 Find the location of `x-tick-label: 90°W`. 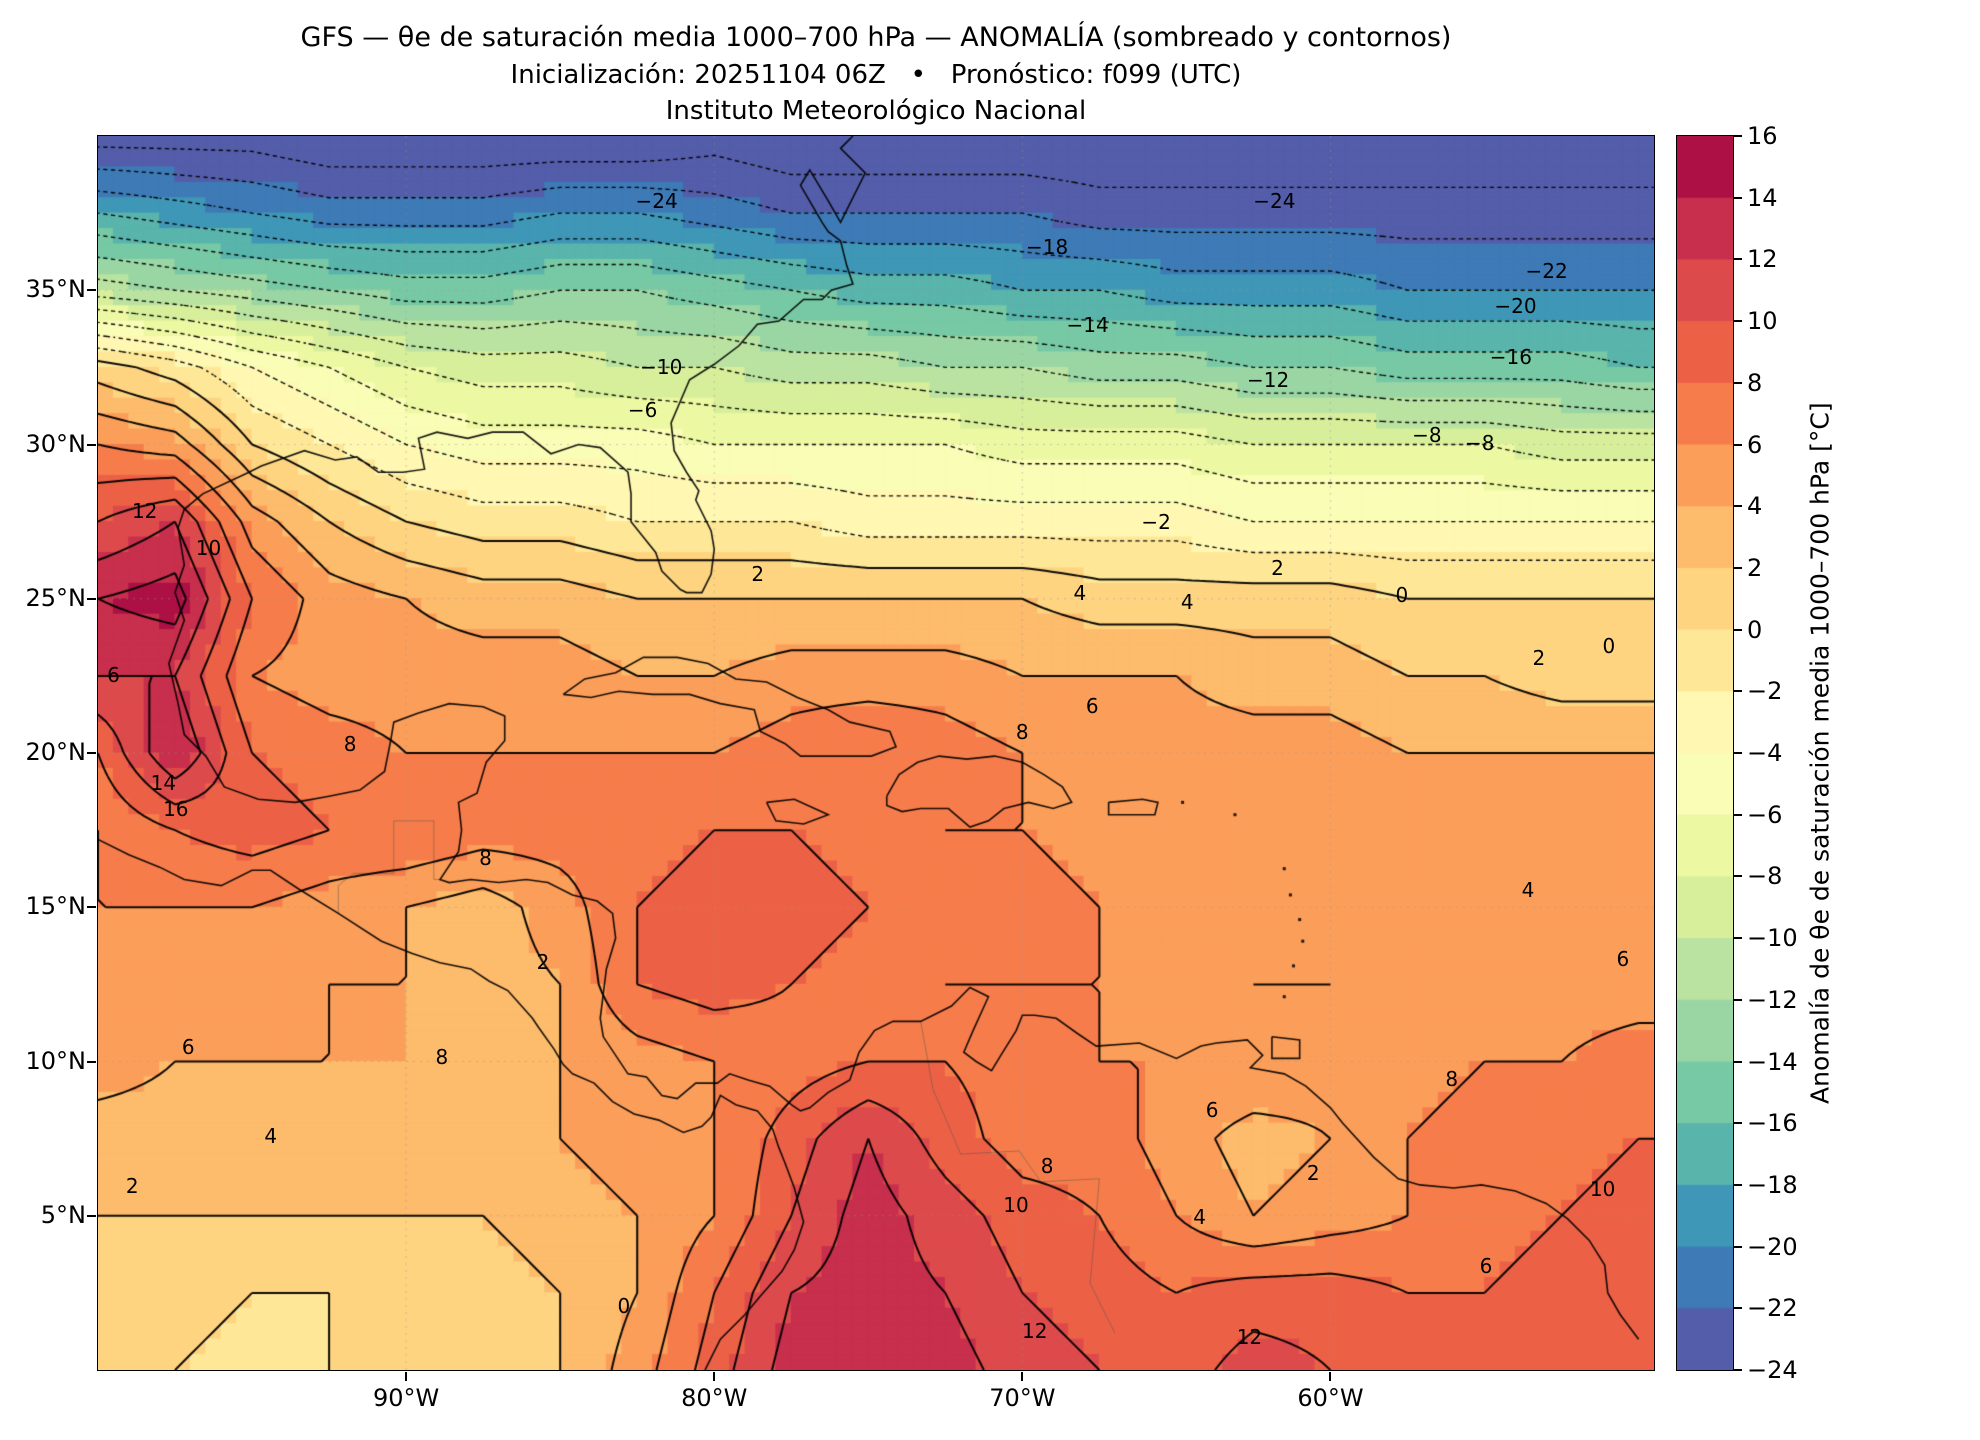

x-tick-label: 90°W is located at coordinates (406, 1398).